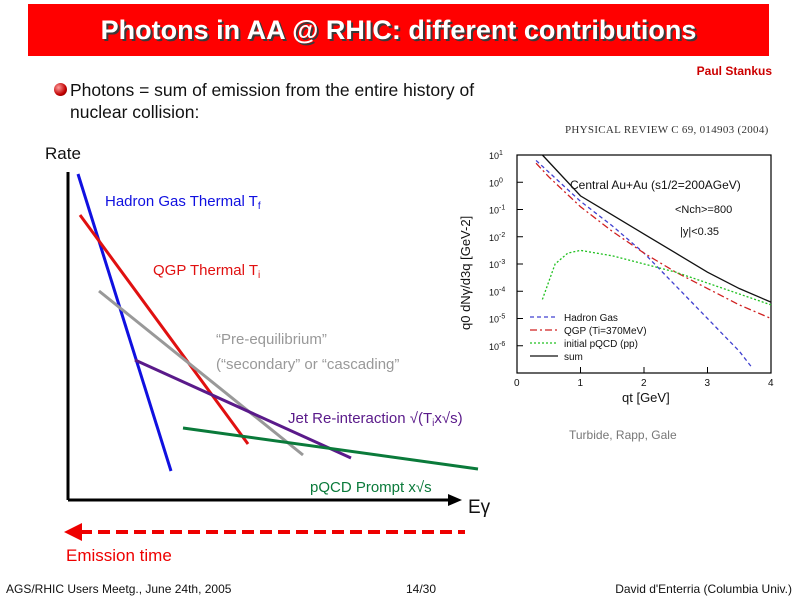  I want to click on y-tick-label: 10⁰, so click(496, 182).